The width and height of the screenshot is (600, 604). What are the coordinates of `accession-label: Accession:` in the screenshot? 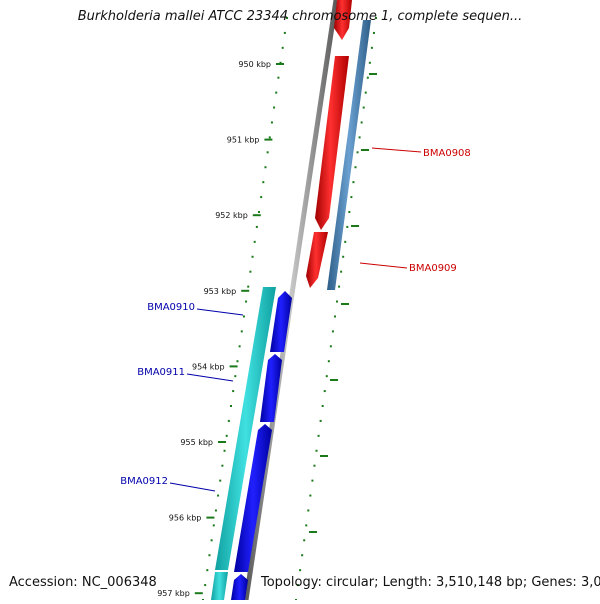 It's located at (43, 582).